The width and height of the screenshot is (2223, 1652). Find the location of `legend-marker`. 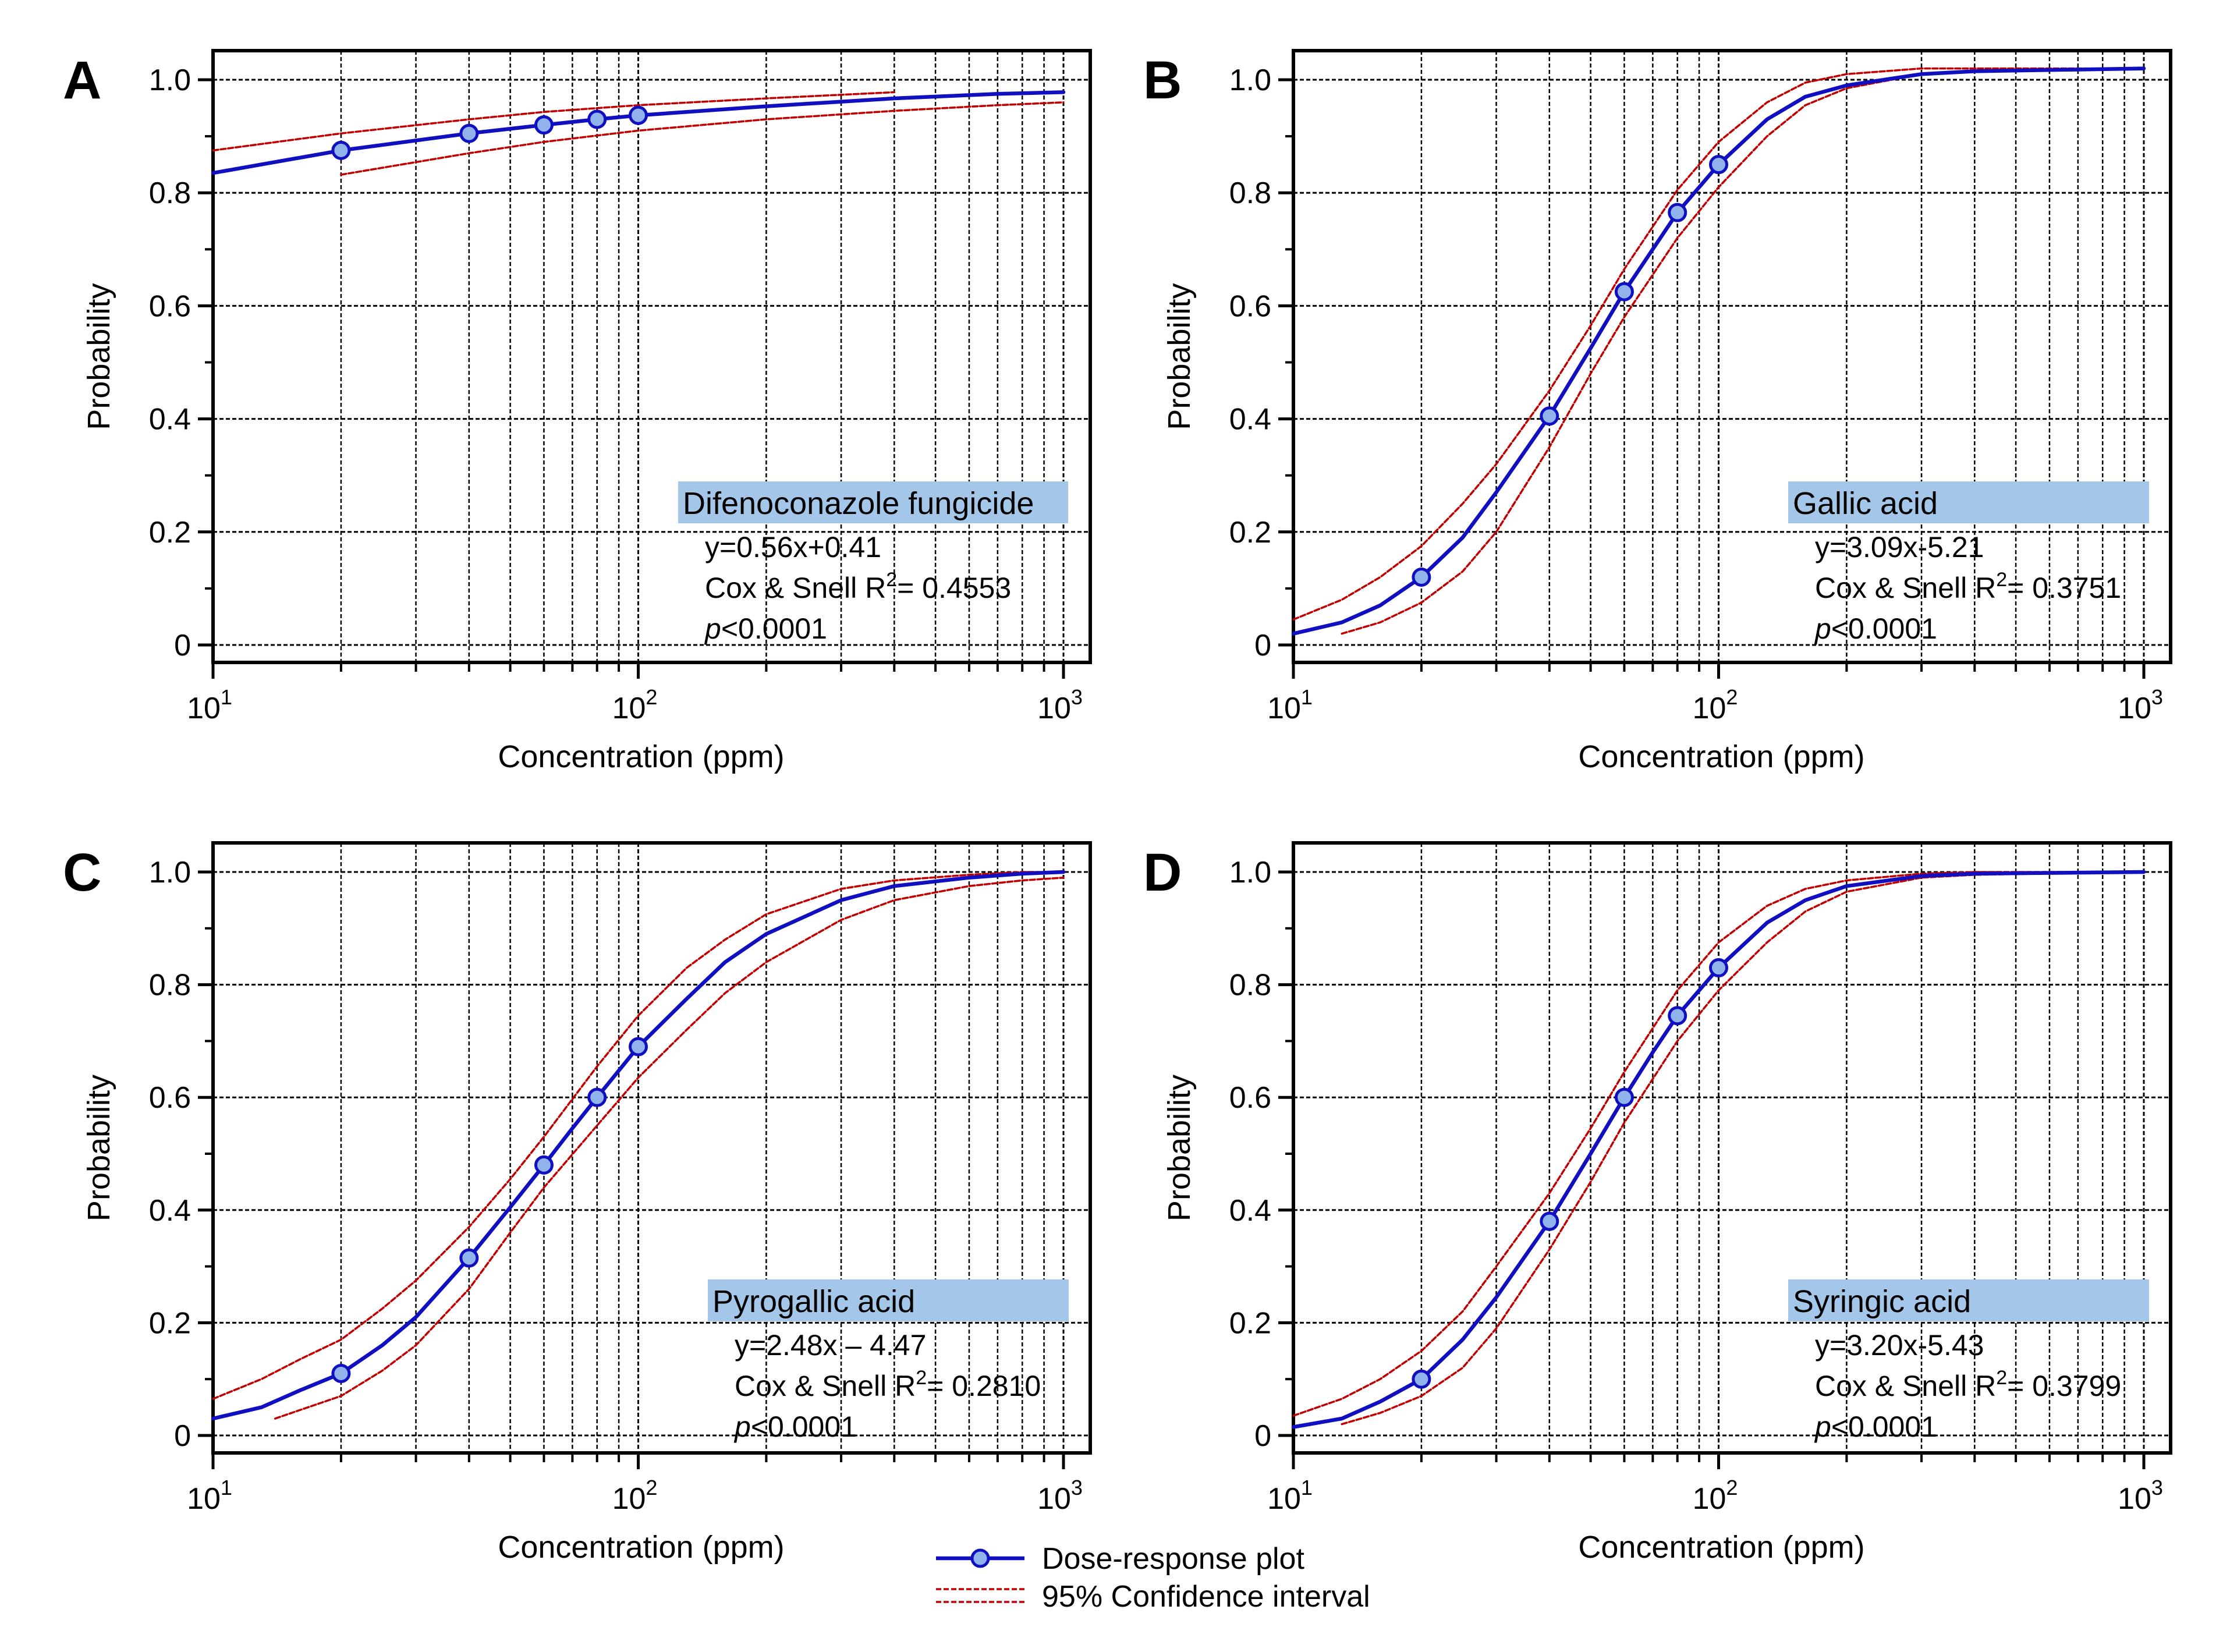

legend-marker is located at coordinates (980, 1558).